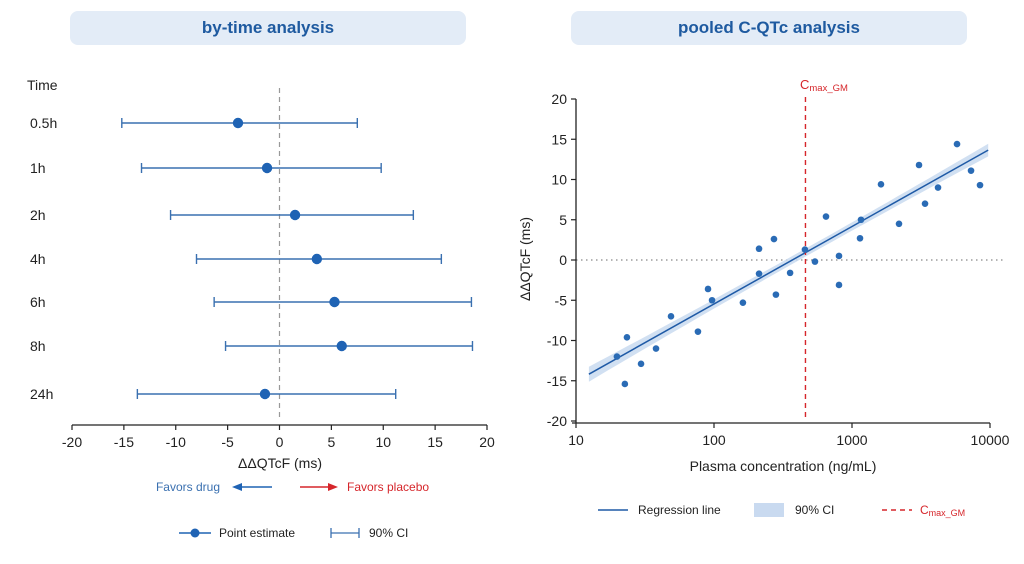  I want to click on forest-row: 8h, so click(252, 346).